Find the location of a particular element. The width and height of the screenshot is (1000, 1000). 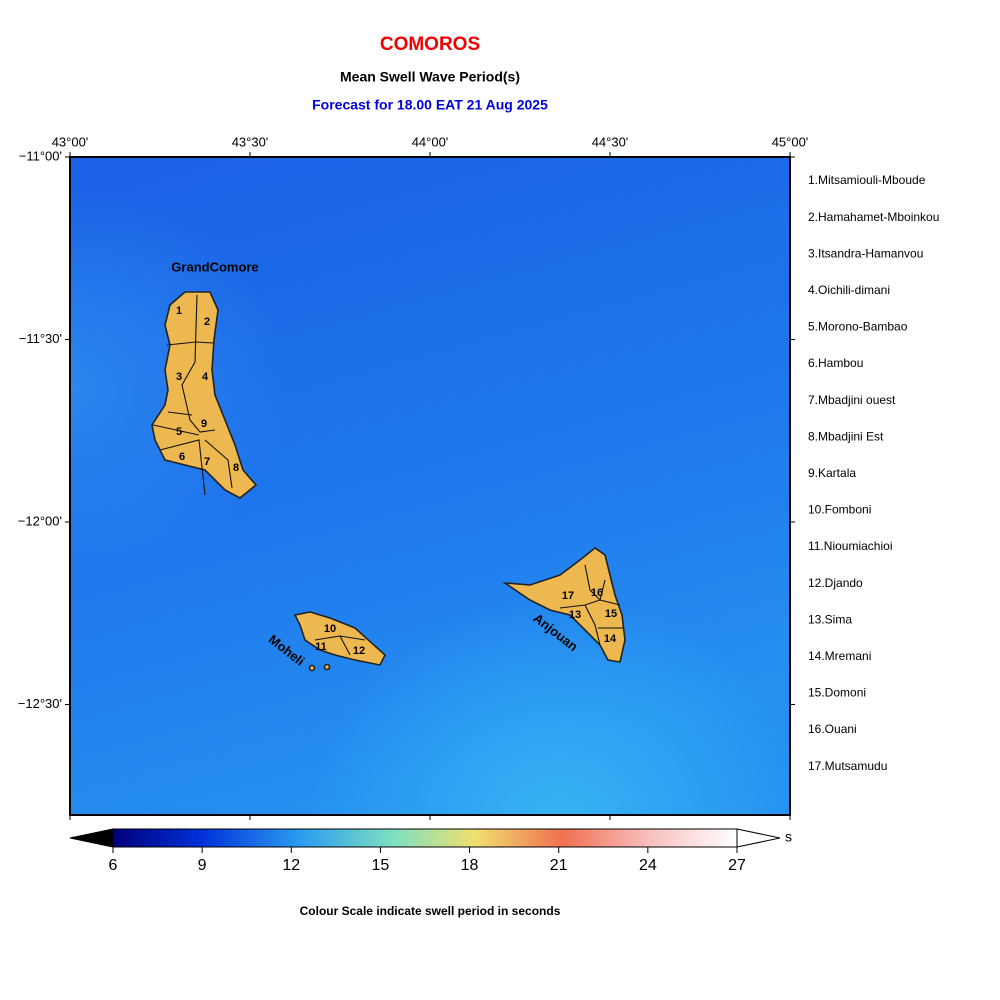

anjouan is located at coordinates (564, 605).